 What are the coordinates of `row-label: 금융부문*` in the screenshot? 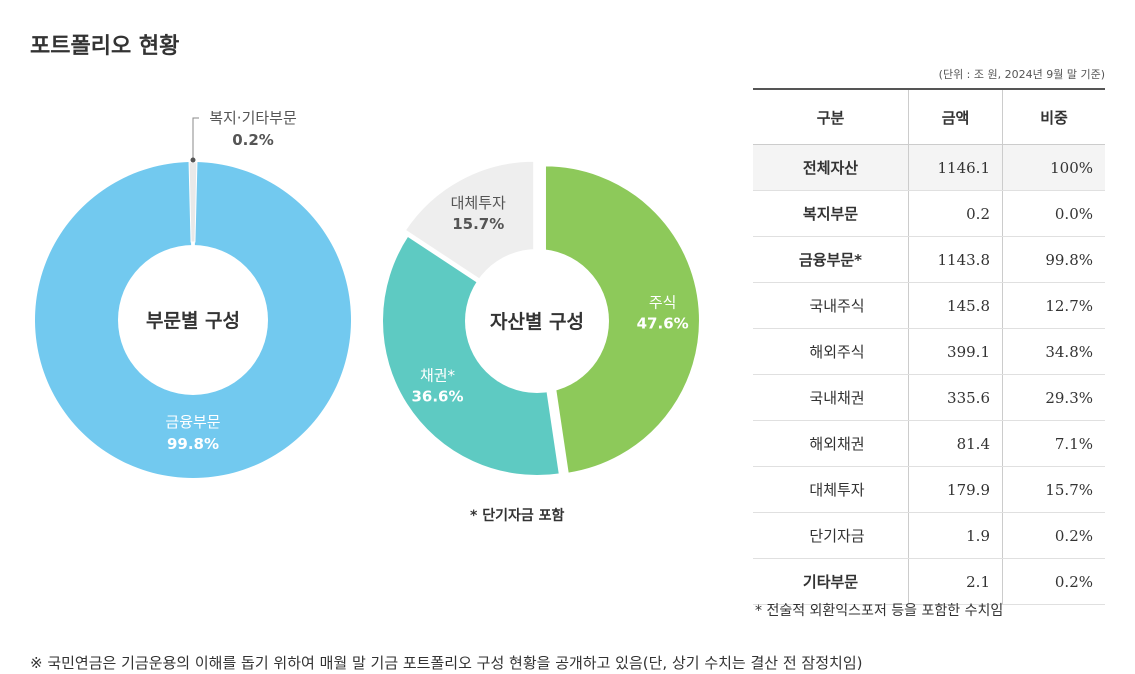 It's located at (831, 259).